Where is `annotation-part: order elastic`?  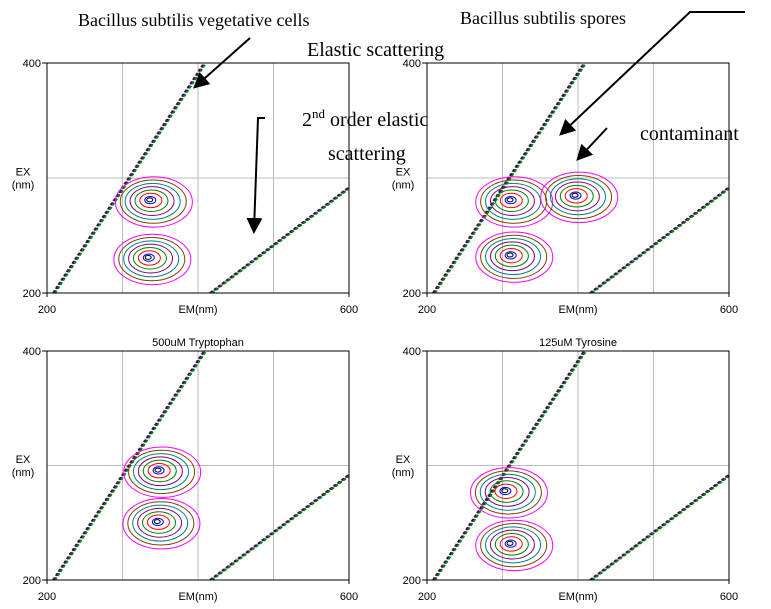
annotation-part: order elastic is located at coordinates (376, 120).